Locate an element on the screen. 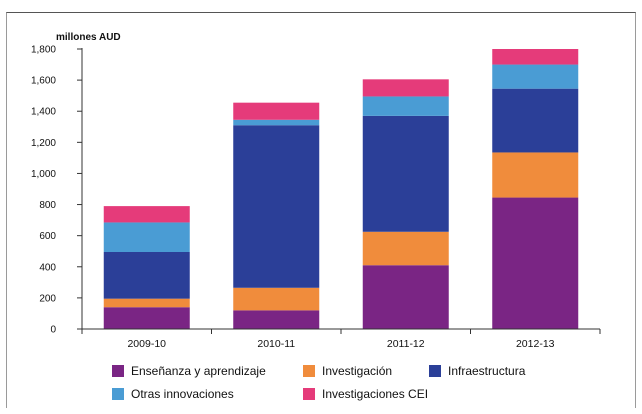 This screenshot has width=642, height=414. legend-item: Infraestructura is located at coordinates (477, 371).